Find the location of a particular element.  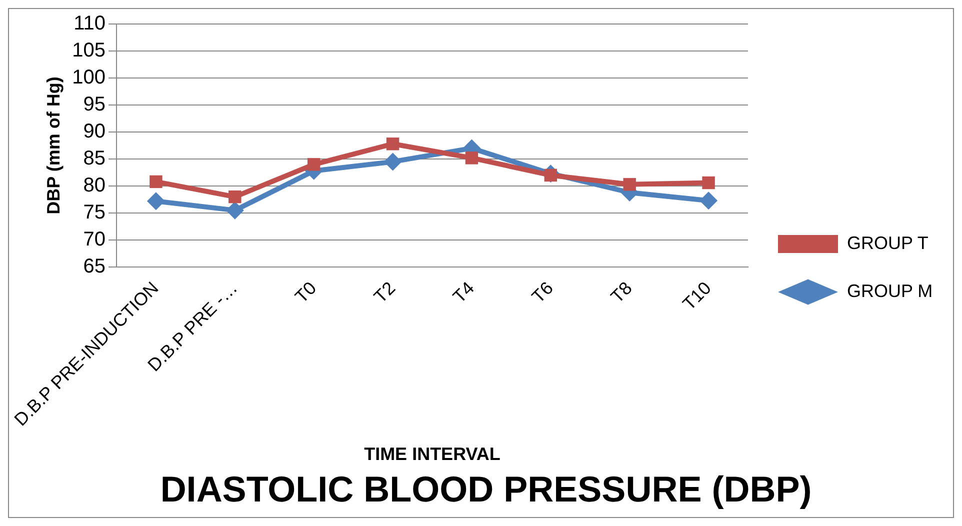

y-tick-label: 70 is located at coordinates (94, 239).